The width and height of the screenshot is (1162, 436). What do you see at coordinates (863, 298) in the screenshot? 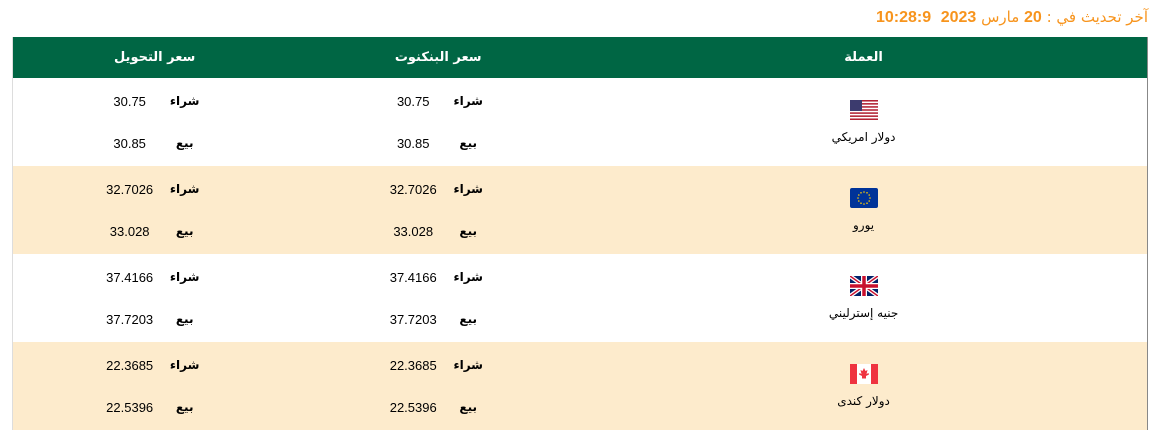
I see `currency-cell: جنيه إسترليني` at bounding box center [863, 298].